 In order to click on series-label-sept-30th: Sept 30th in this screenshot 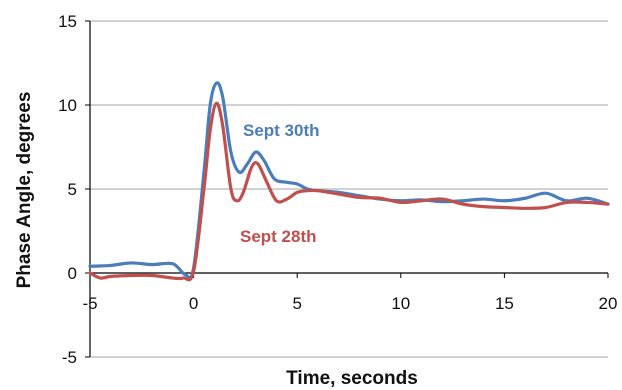, I will do `click(281, 130)`.